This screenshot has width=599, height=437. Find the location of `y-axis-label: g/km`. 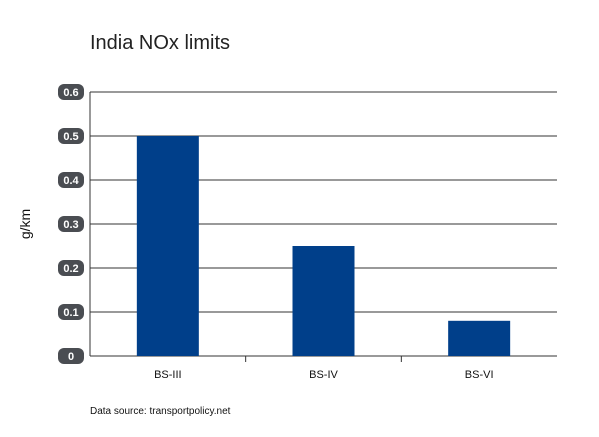

y-axis-label: g/km is located at coordinates (25, 224).